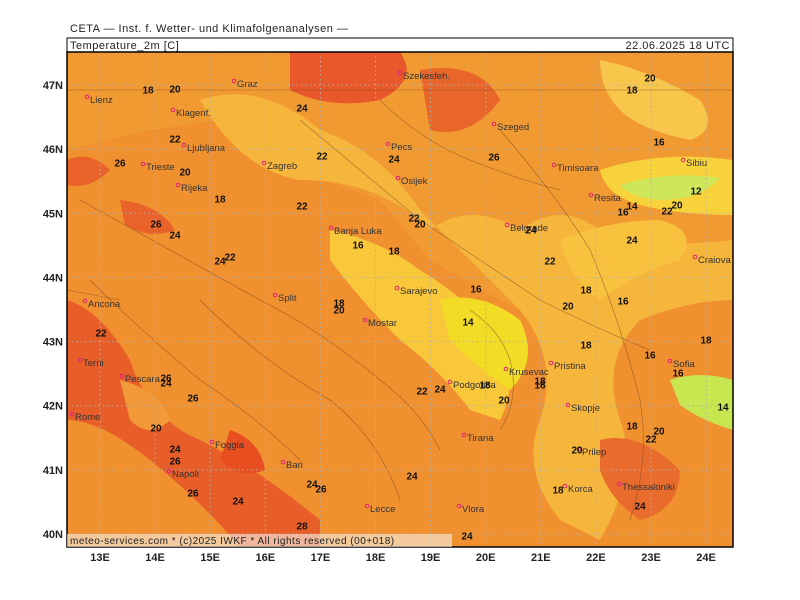 The image size is (800, 600). What do you see at coordinates (541, 558) in the screenshot?
I see `lon-label: 21E` at bounding box center [541, 558].